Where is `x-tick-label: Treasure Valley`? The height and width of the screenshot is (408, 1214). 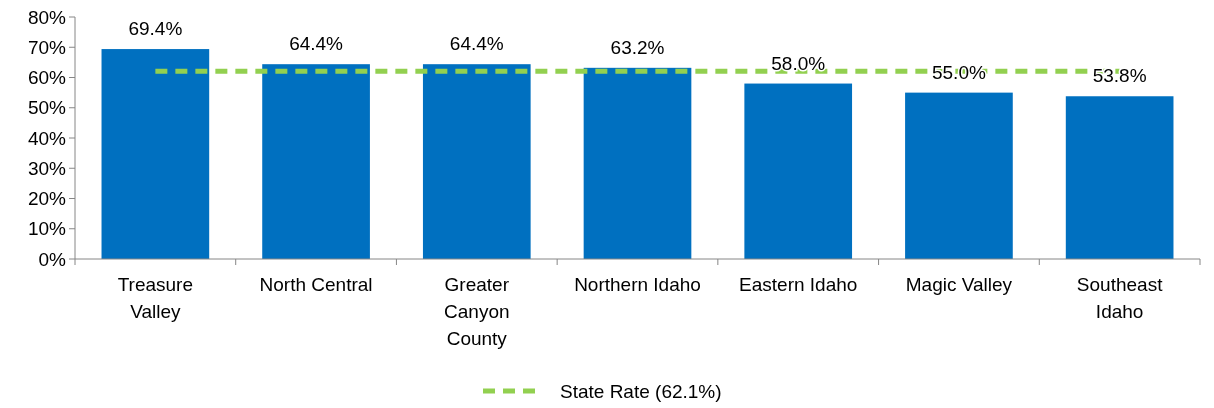 x-tick-label: Treasure Valley is located at coordinates (155, 298).